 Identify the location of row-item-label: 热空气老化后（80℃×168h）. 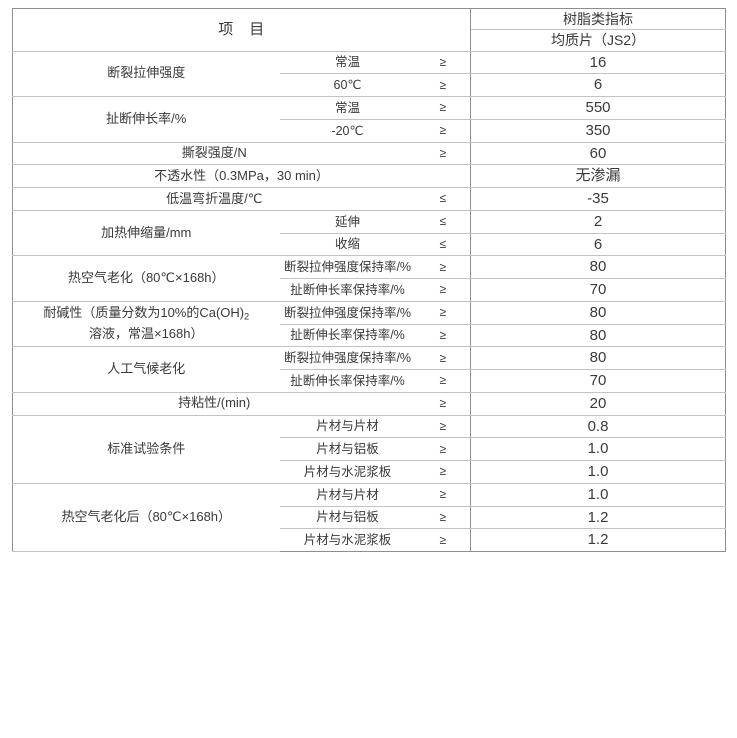
(146, 517).